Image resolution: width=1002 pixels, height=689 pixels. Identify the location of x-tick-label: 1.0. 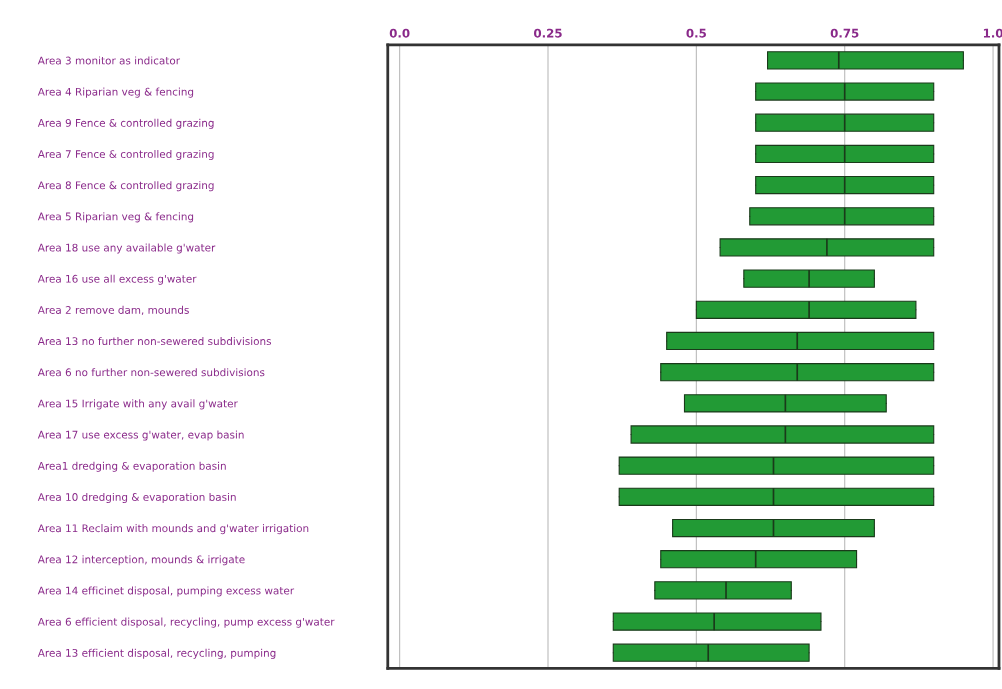
(992, 33).